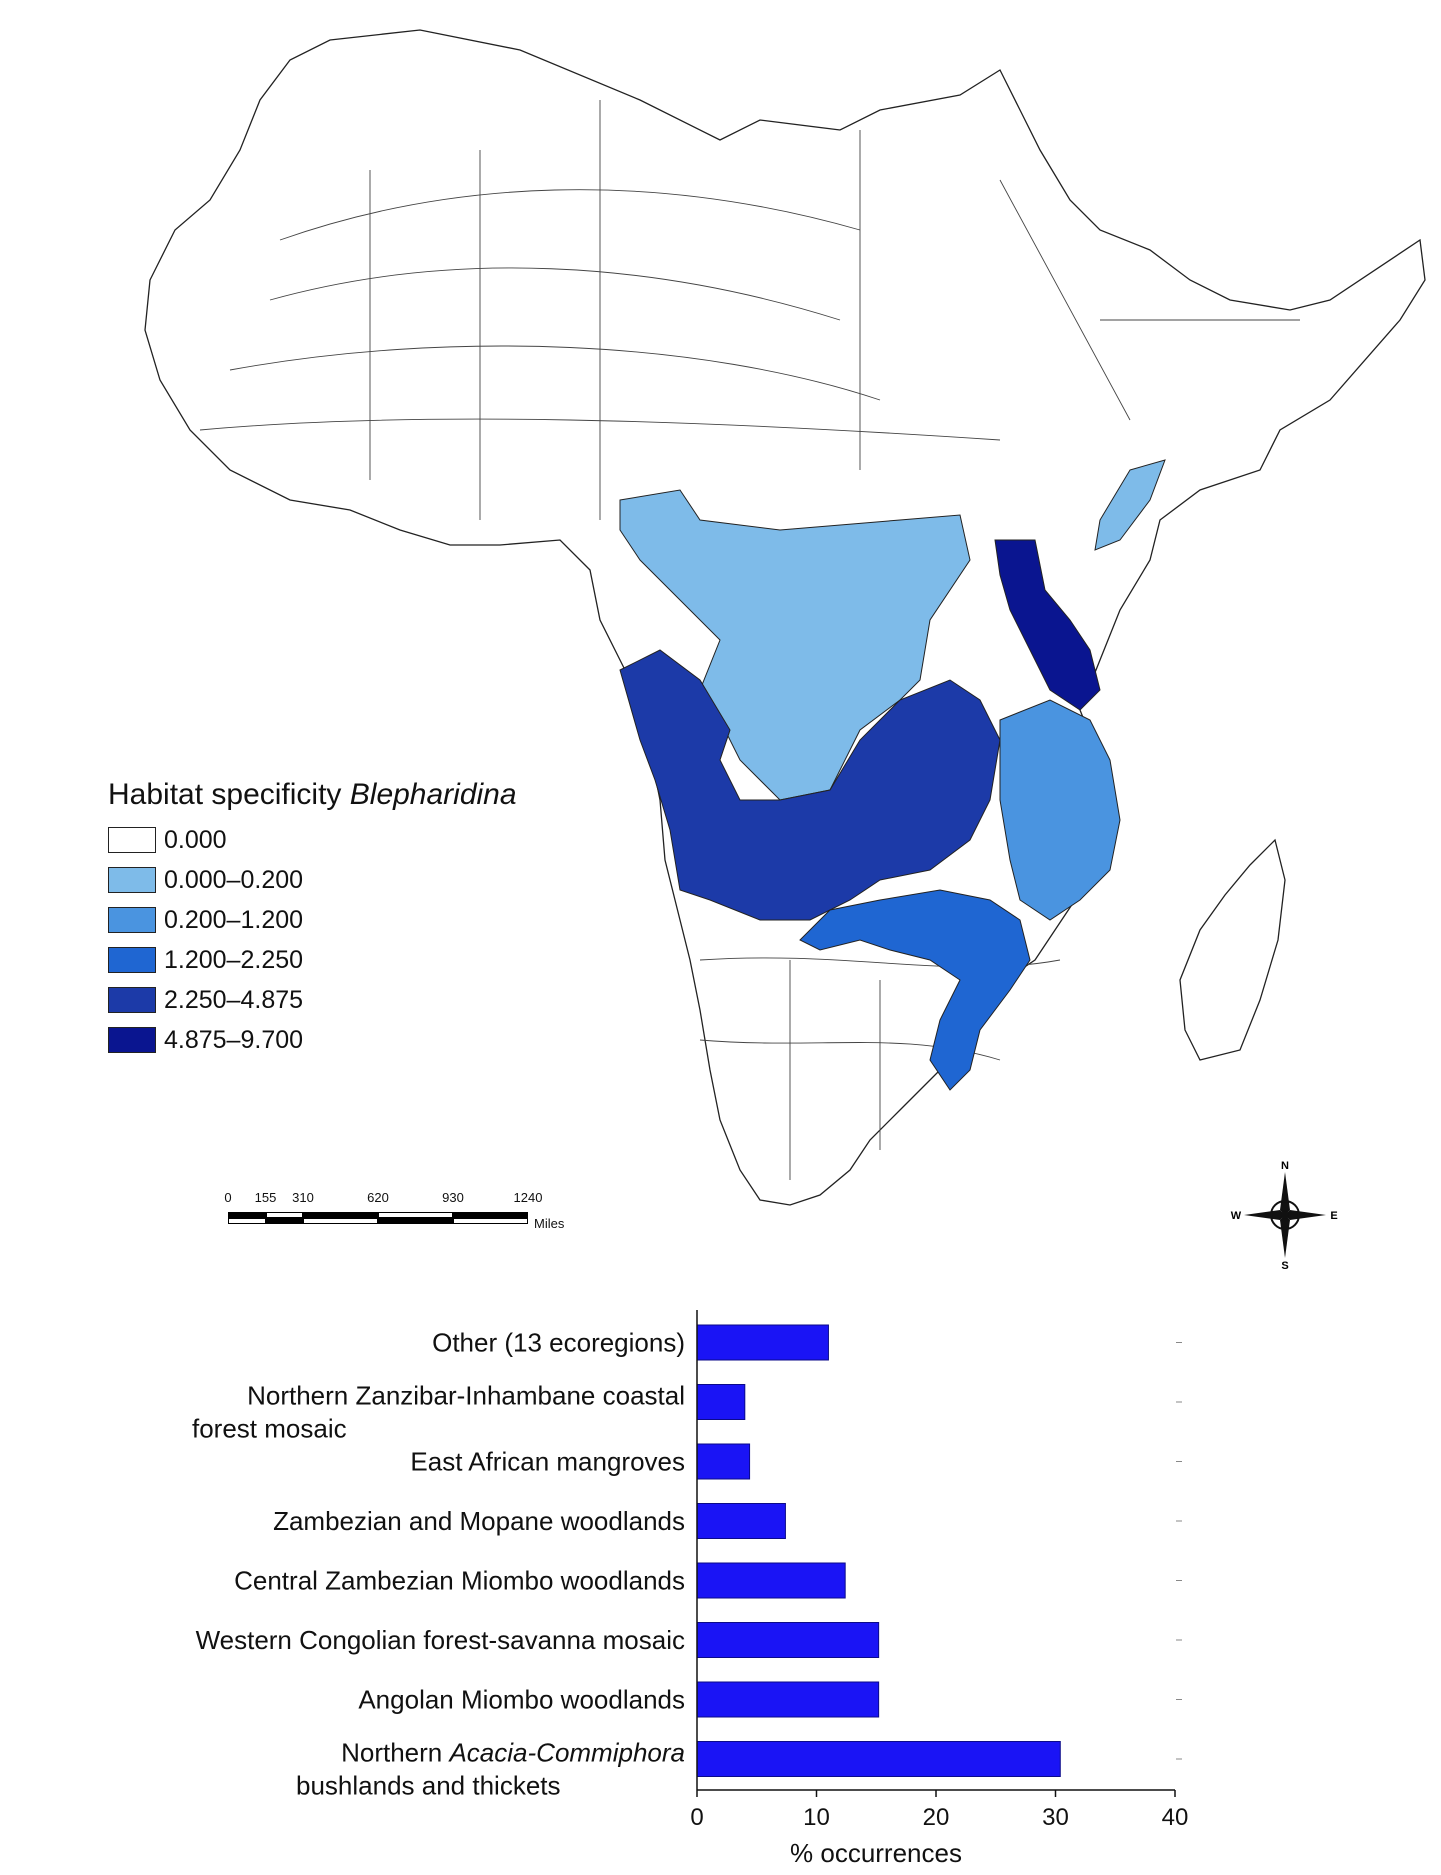  I want to click on legend-label: 0.000, so click(195, 839).